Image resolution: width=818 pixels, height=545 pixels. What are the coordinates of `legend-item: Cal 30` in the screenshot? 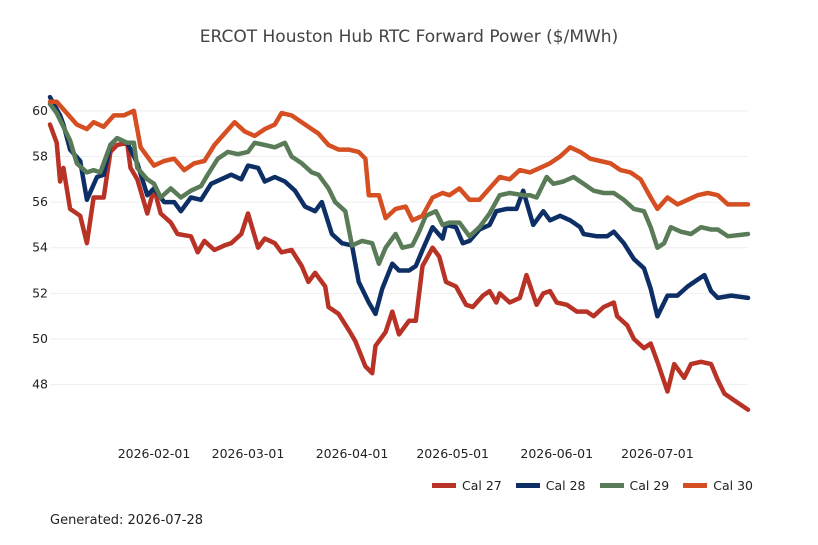 It's located at (718, 485).